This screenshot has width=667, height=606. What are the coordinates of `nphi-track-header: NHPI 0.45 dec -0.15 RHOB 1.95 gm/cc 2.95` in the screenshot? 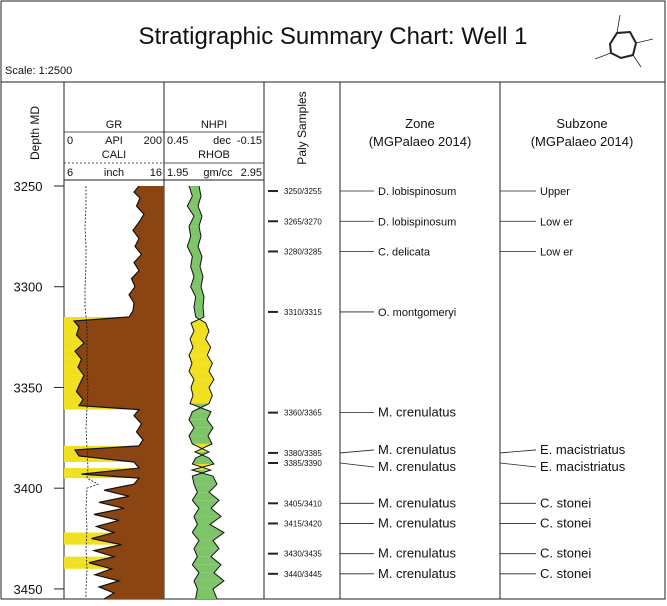 It's located at (214, 149).